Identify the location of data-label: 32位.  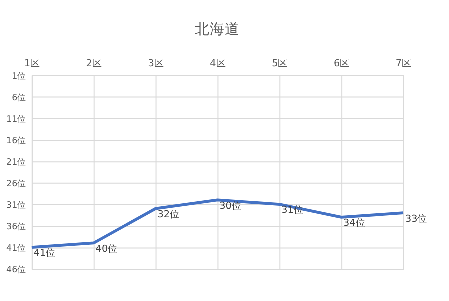
(169, 214).